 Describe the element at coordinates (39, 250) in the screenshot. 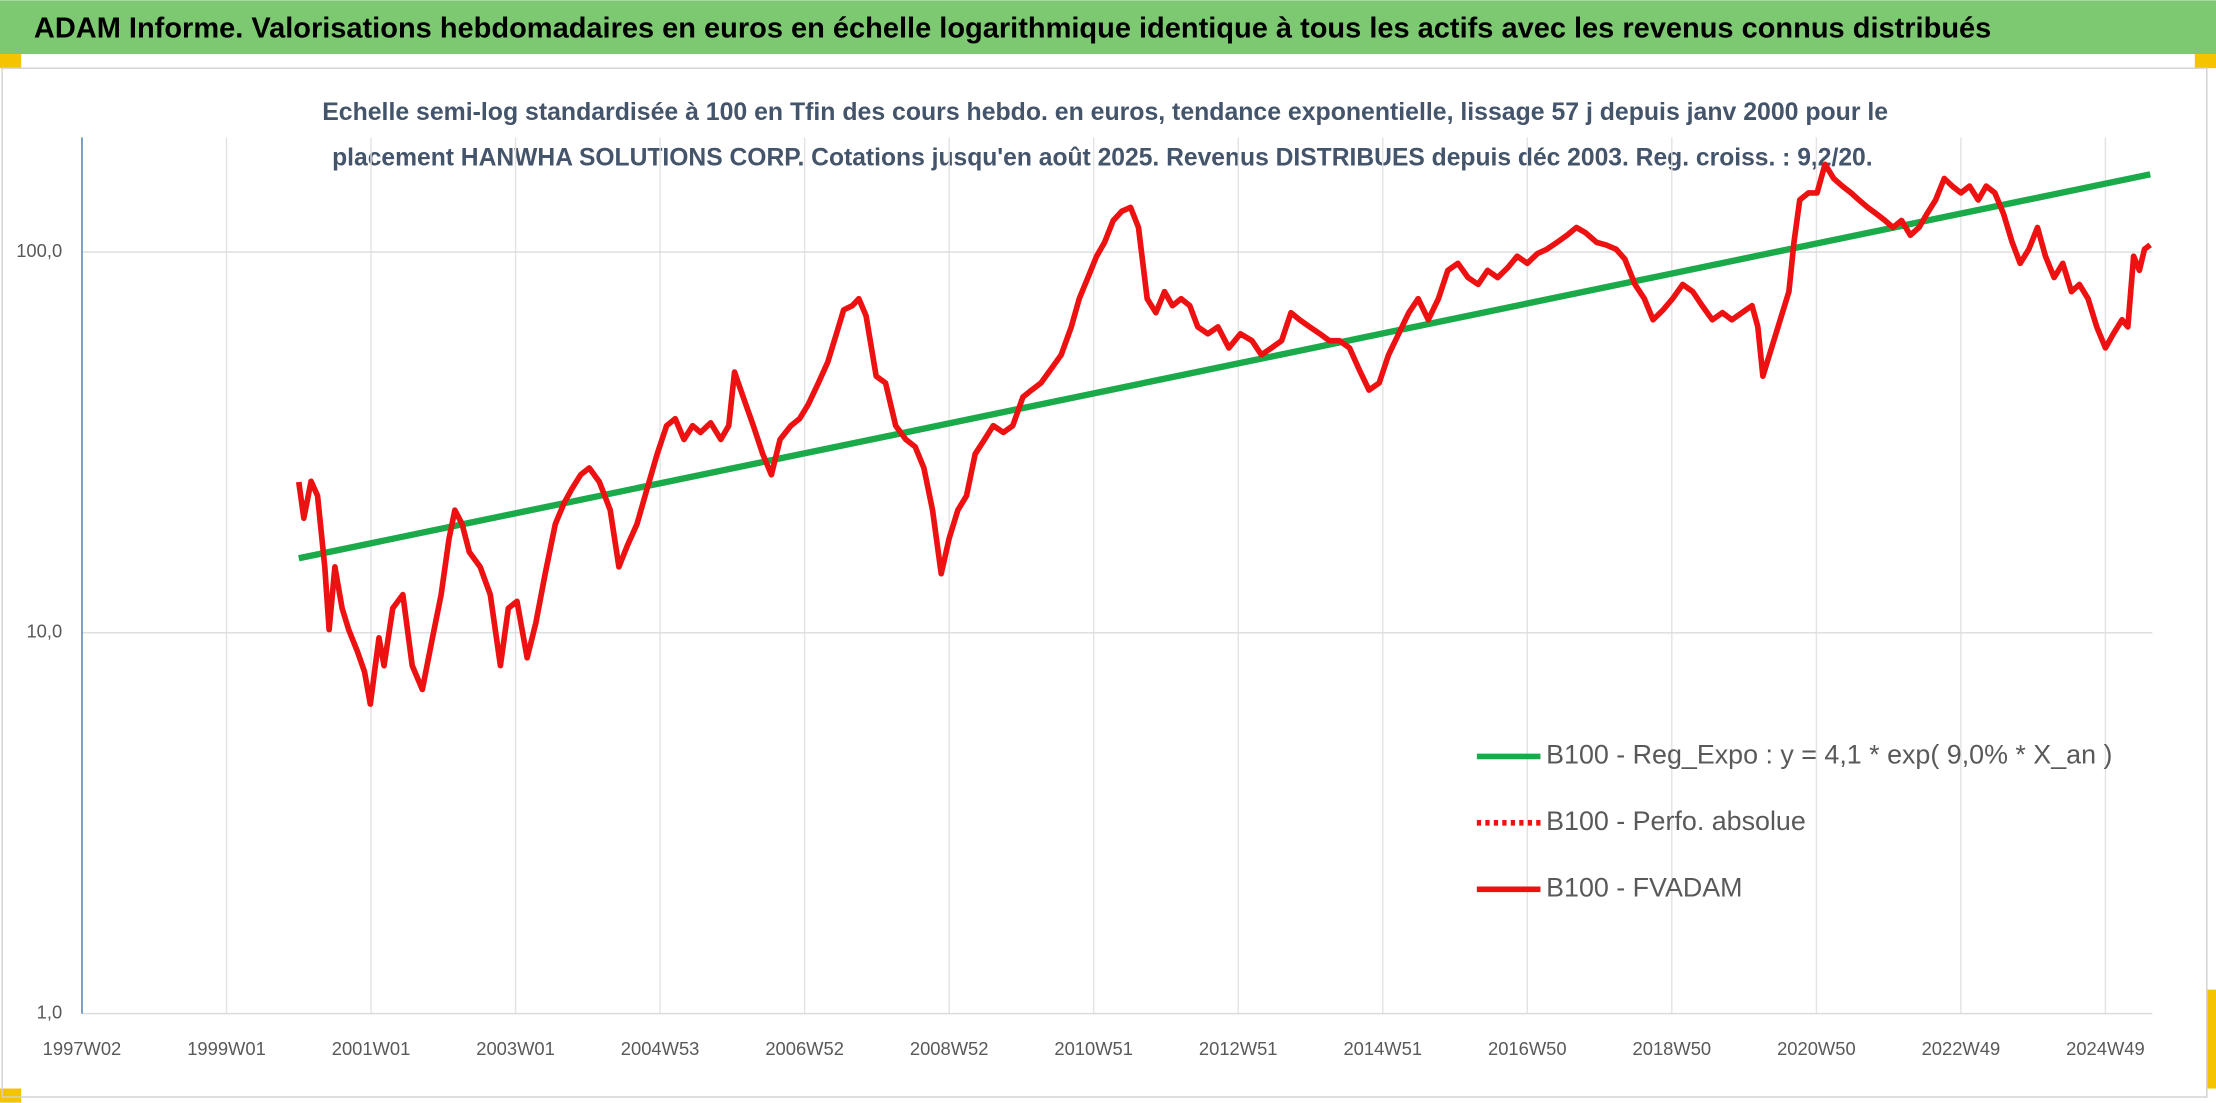

I see `y-tick-label: 100,0` at that location.